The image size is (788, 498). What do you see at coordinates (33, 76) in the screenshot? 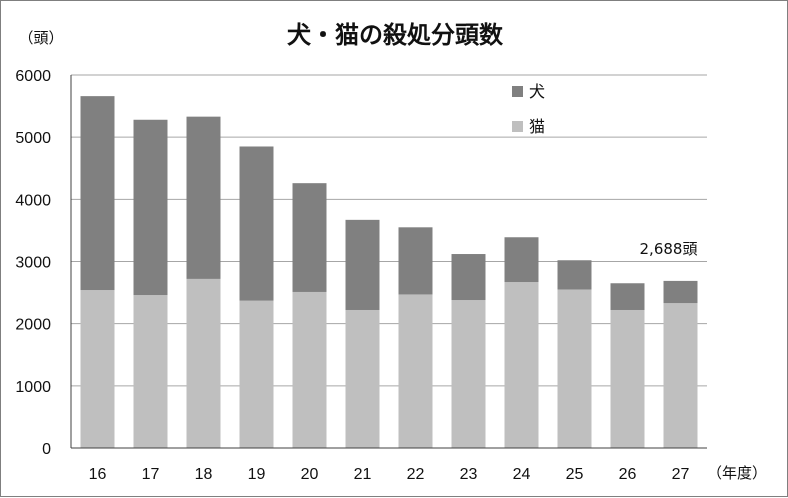
I see `y-tick-label: 6000` at bounding box center [33, 76].